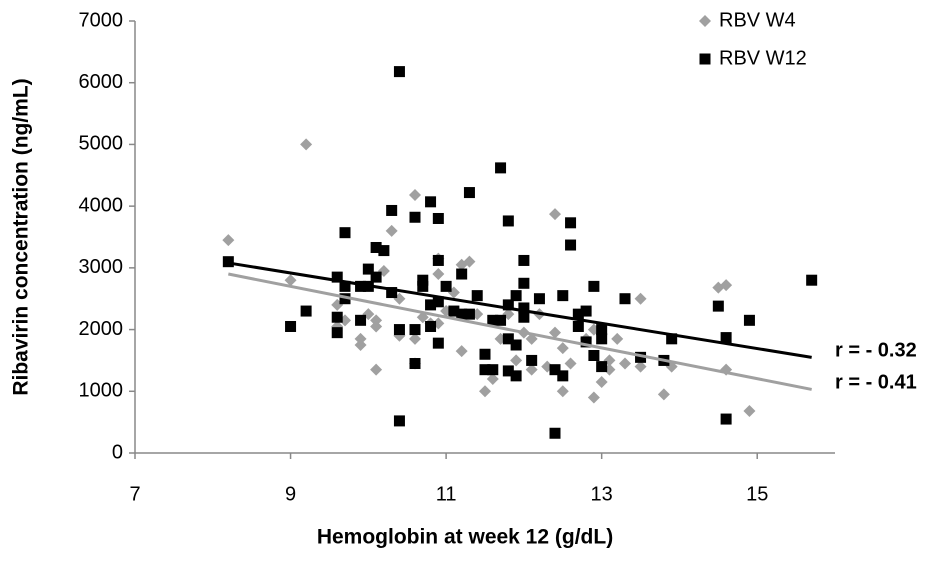 Image resolution: width=931 pixels, height=561 pixels. Describe the element at coordinates (757, 20) in the screenshot. I see `legend-label: RBV W4` at that location.